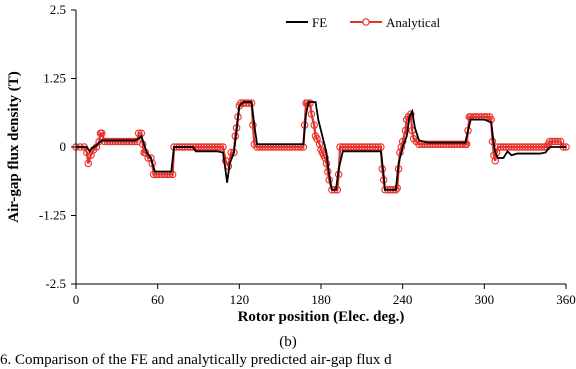 This screenshot has width=576, height=369. What do you see at coordinates (157, 299) in the screenshot?
I see `x-tick-label: 60` at bounding box center [157, 299].